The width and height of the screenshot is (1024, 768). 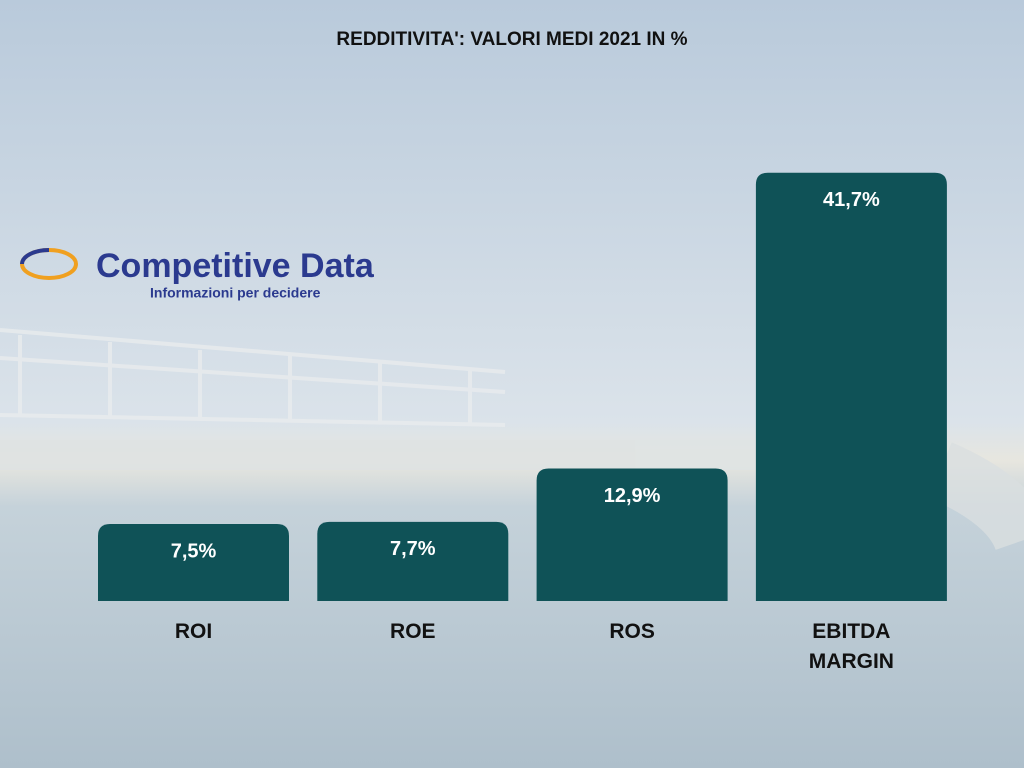 What do you see at coordinates (851, 646) in the screenshot?
I see `x-tick-label: EBITDA MARGIN` at bounding box center [851, 646].